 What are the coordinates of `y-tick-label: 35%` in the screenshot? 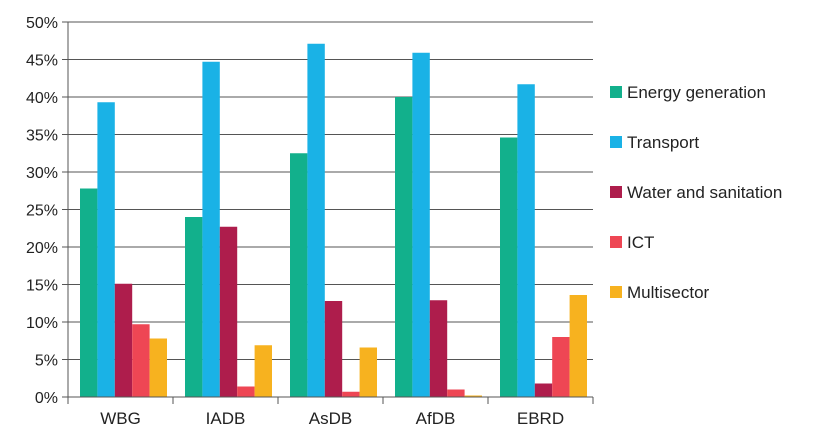 It's located at (42, 136).